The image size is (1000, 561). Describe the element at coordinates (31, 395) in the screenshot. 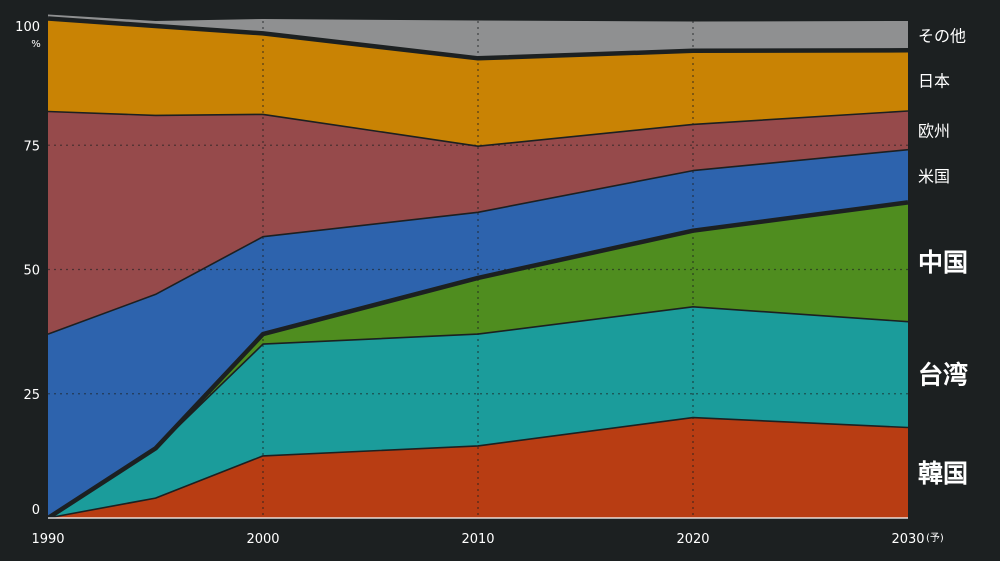

I see `y-tick-label-25: 25` at that location.